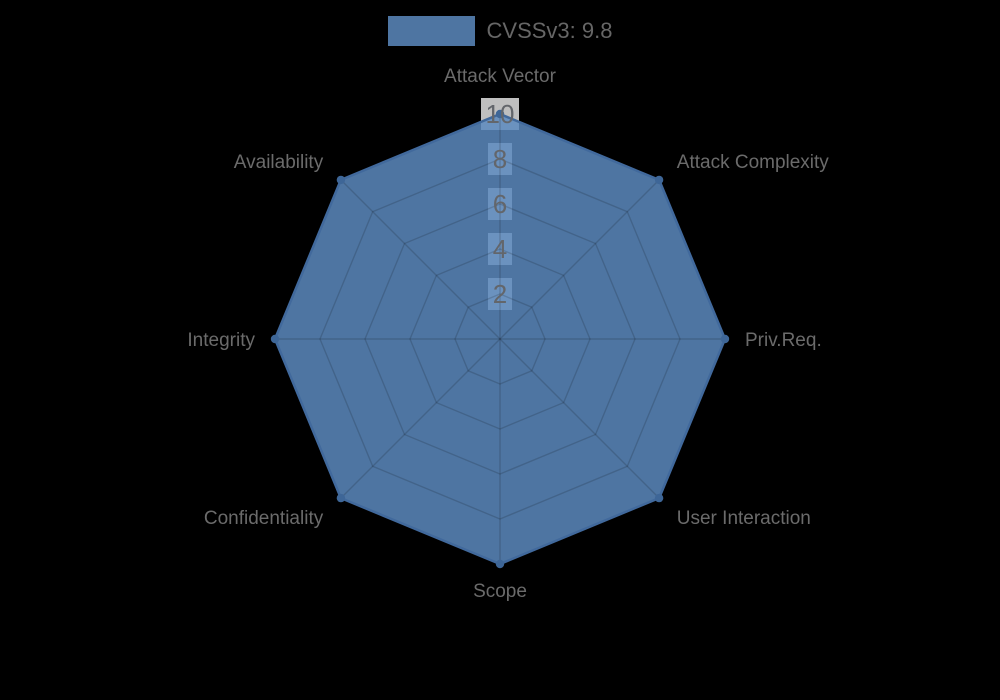  What do you see at coordinates (420, 418) in the screenshot?
I see `axis-spoke-confidentiality` at bounding box center [420, 418].